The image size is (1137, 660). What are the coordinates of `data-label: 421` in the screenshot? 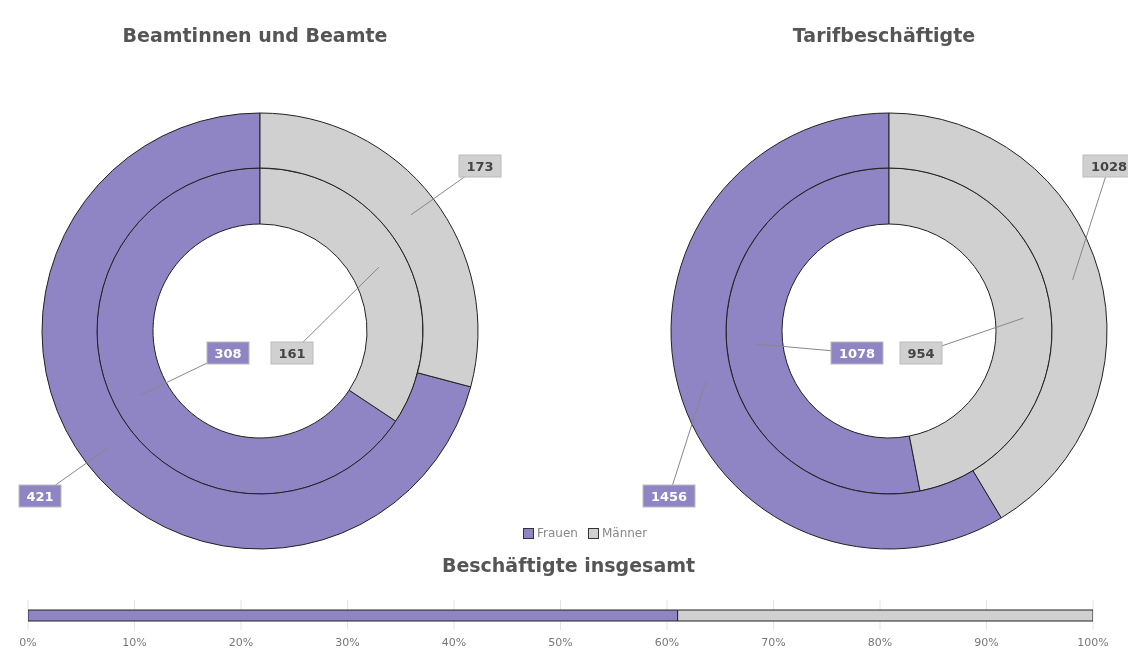 It's located at (40, 496).